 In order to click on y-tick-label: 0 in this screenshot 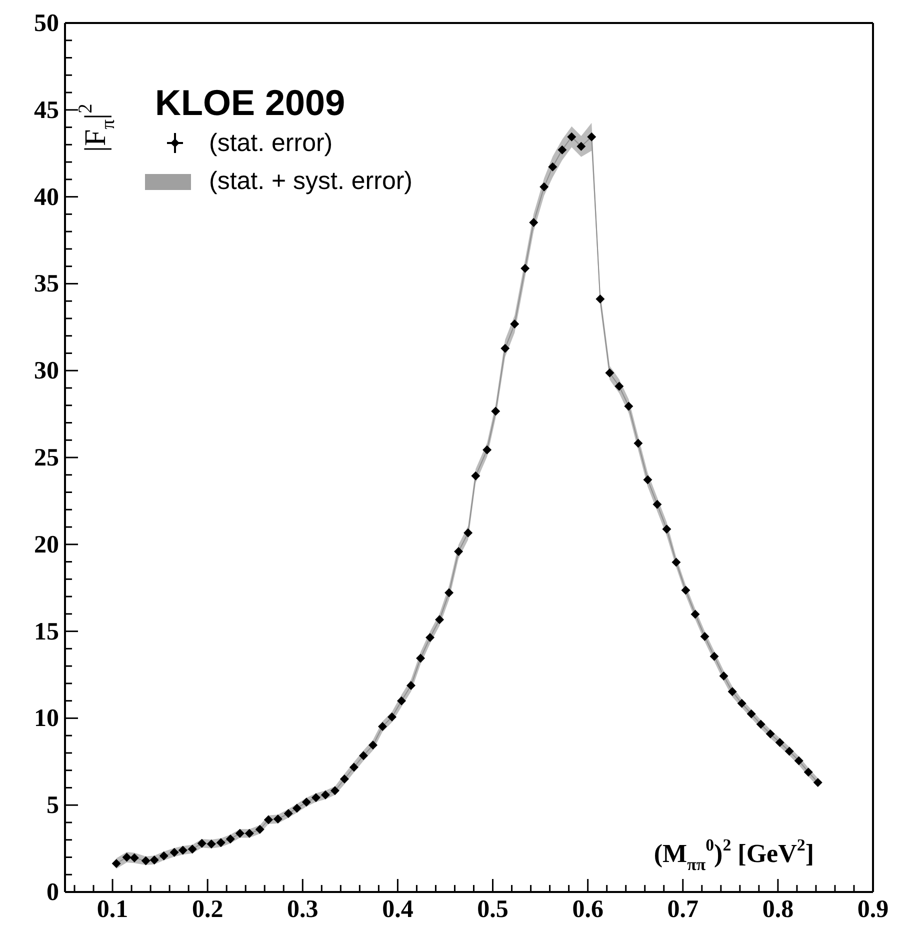, I will do `click(52, 892)`.